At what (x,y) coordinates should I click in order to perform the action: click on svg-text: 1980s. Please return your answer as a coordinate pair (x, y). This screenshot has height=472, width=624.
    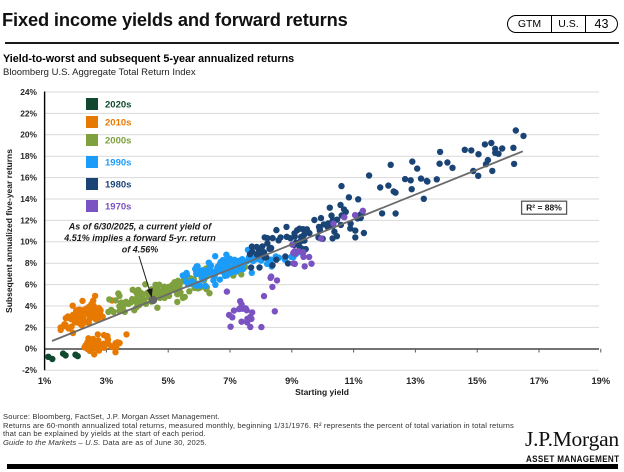
    Looking at the image, I should click on (118, 185).